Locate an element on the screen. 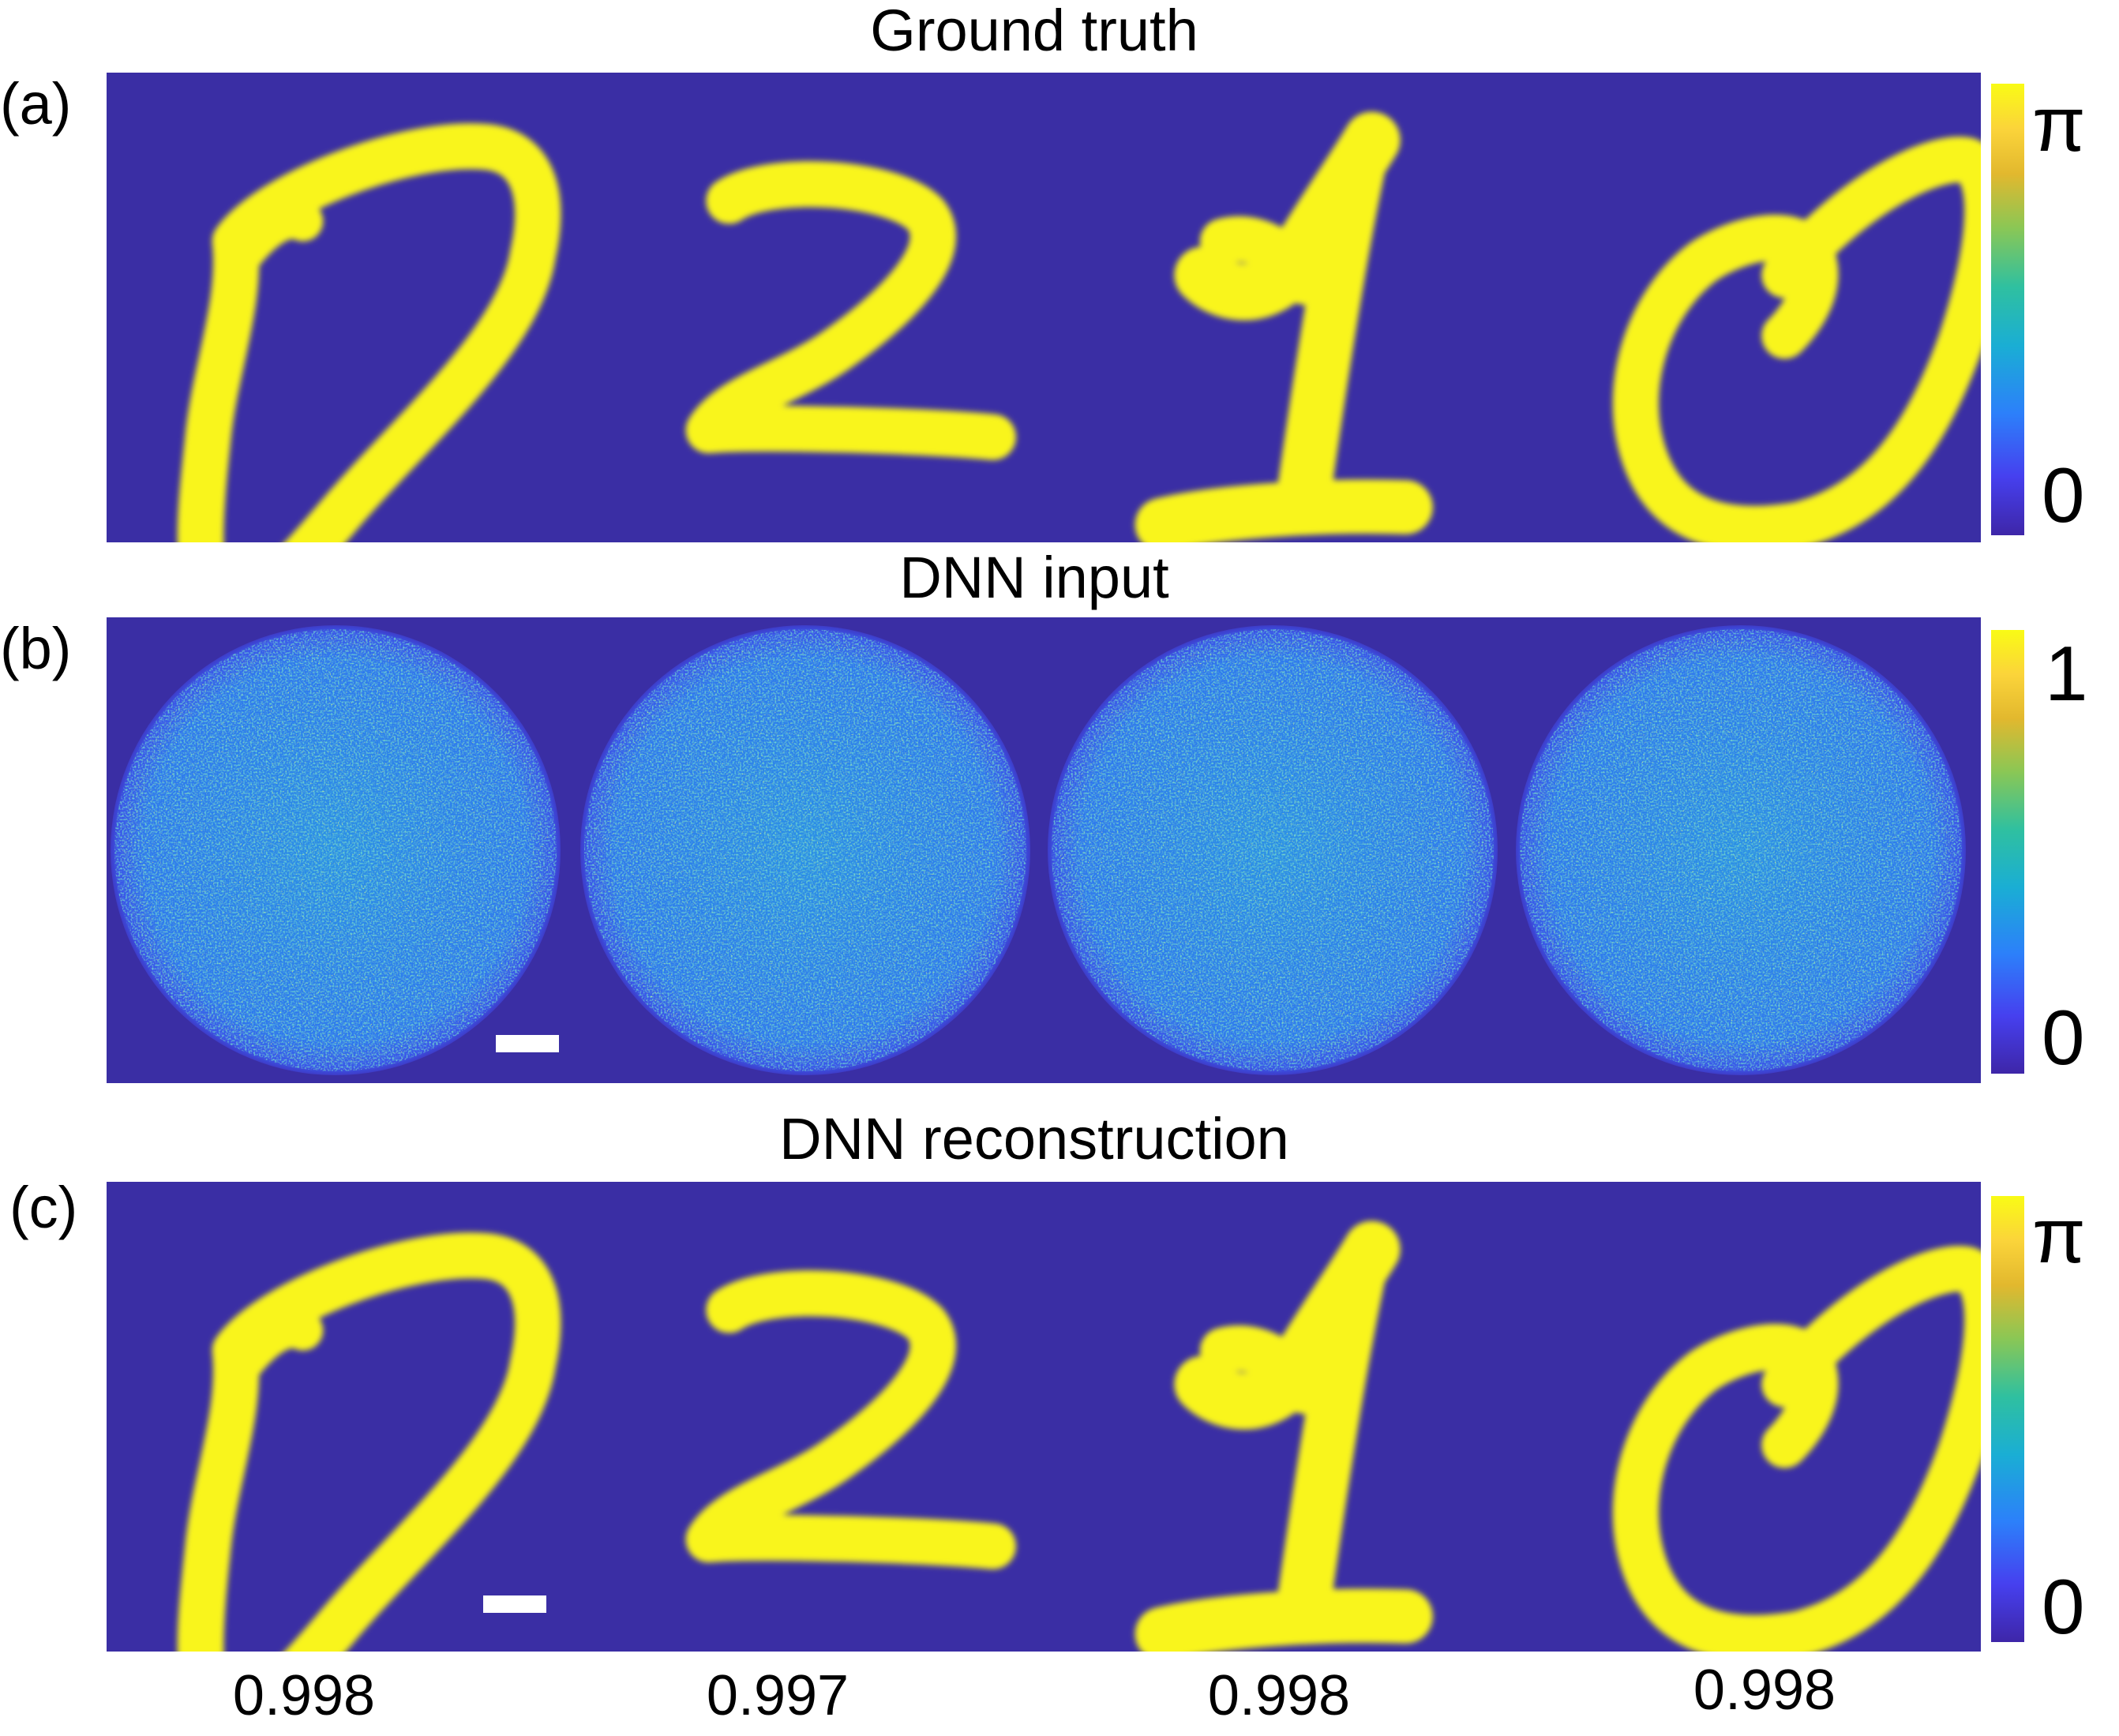  panel-c-colorbar-max: π is located at coordinates (2059, 1235).